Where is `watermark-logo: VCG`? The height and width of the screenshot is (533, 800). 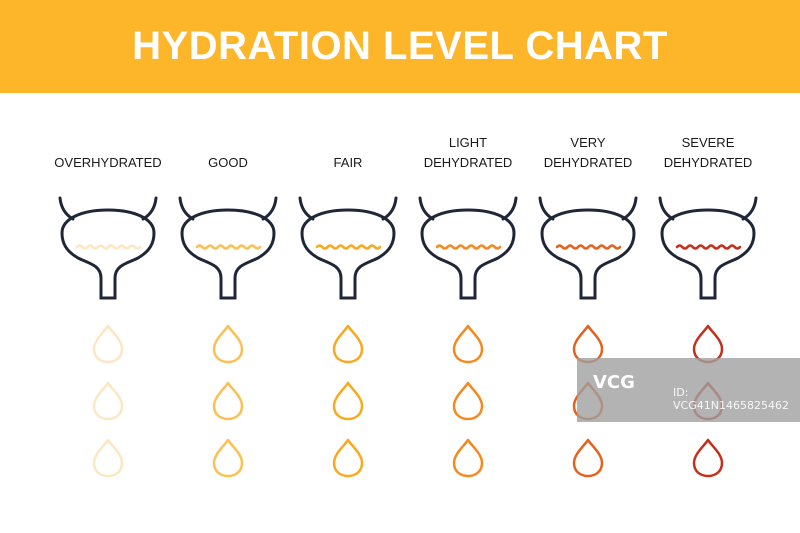 watermark-logo: VCG is located at coordinates (614, 382).